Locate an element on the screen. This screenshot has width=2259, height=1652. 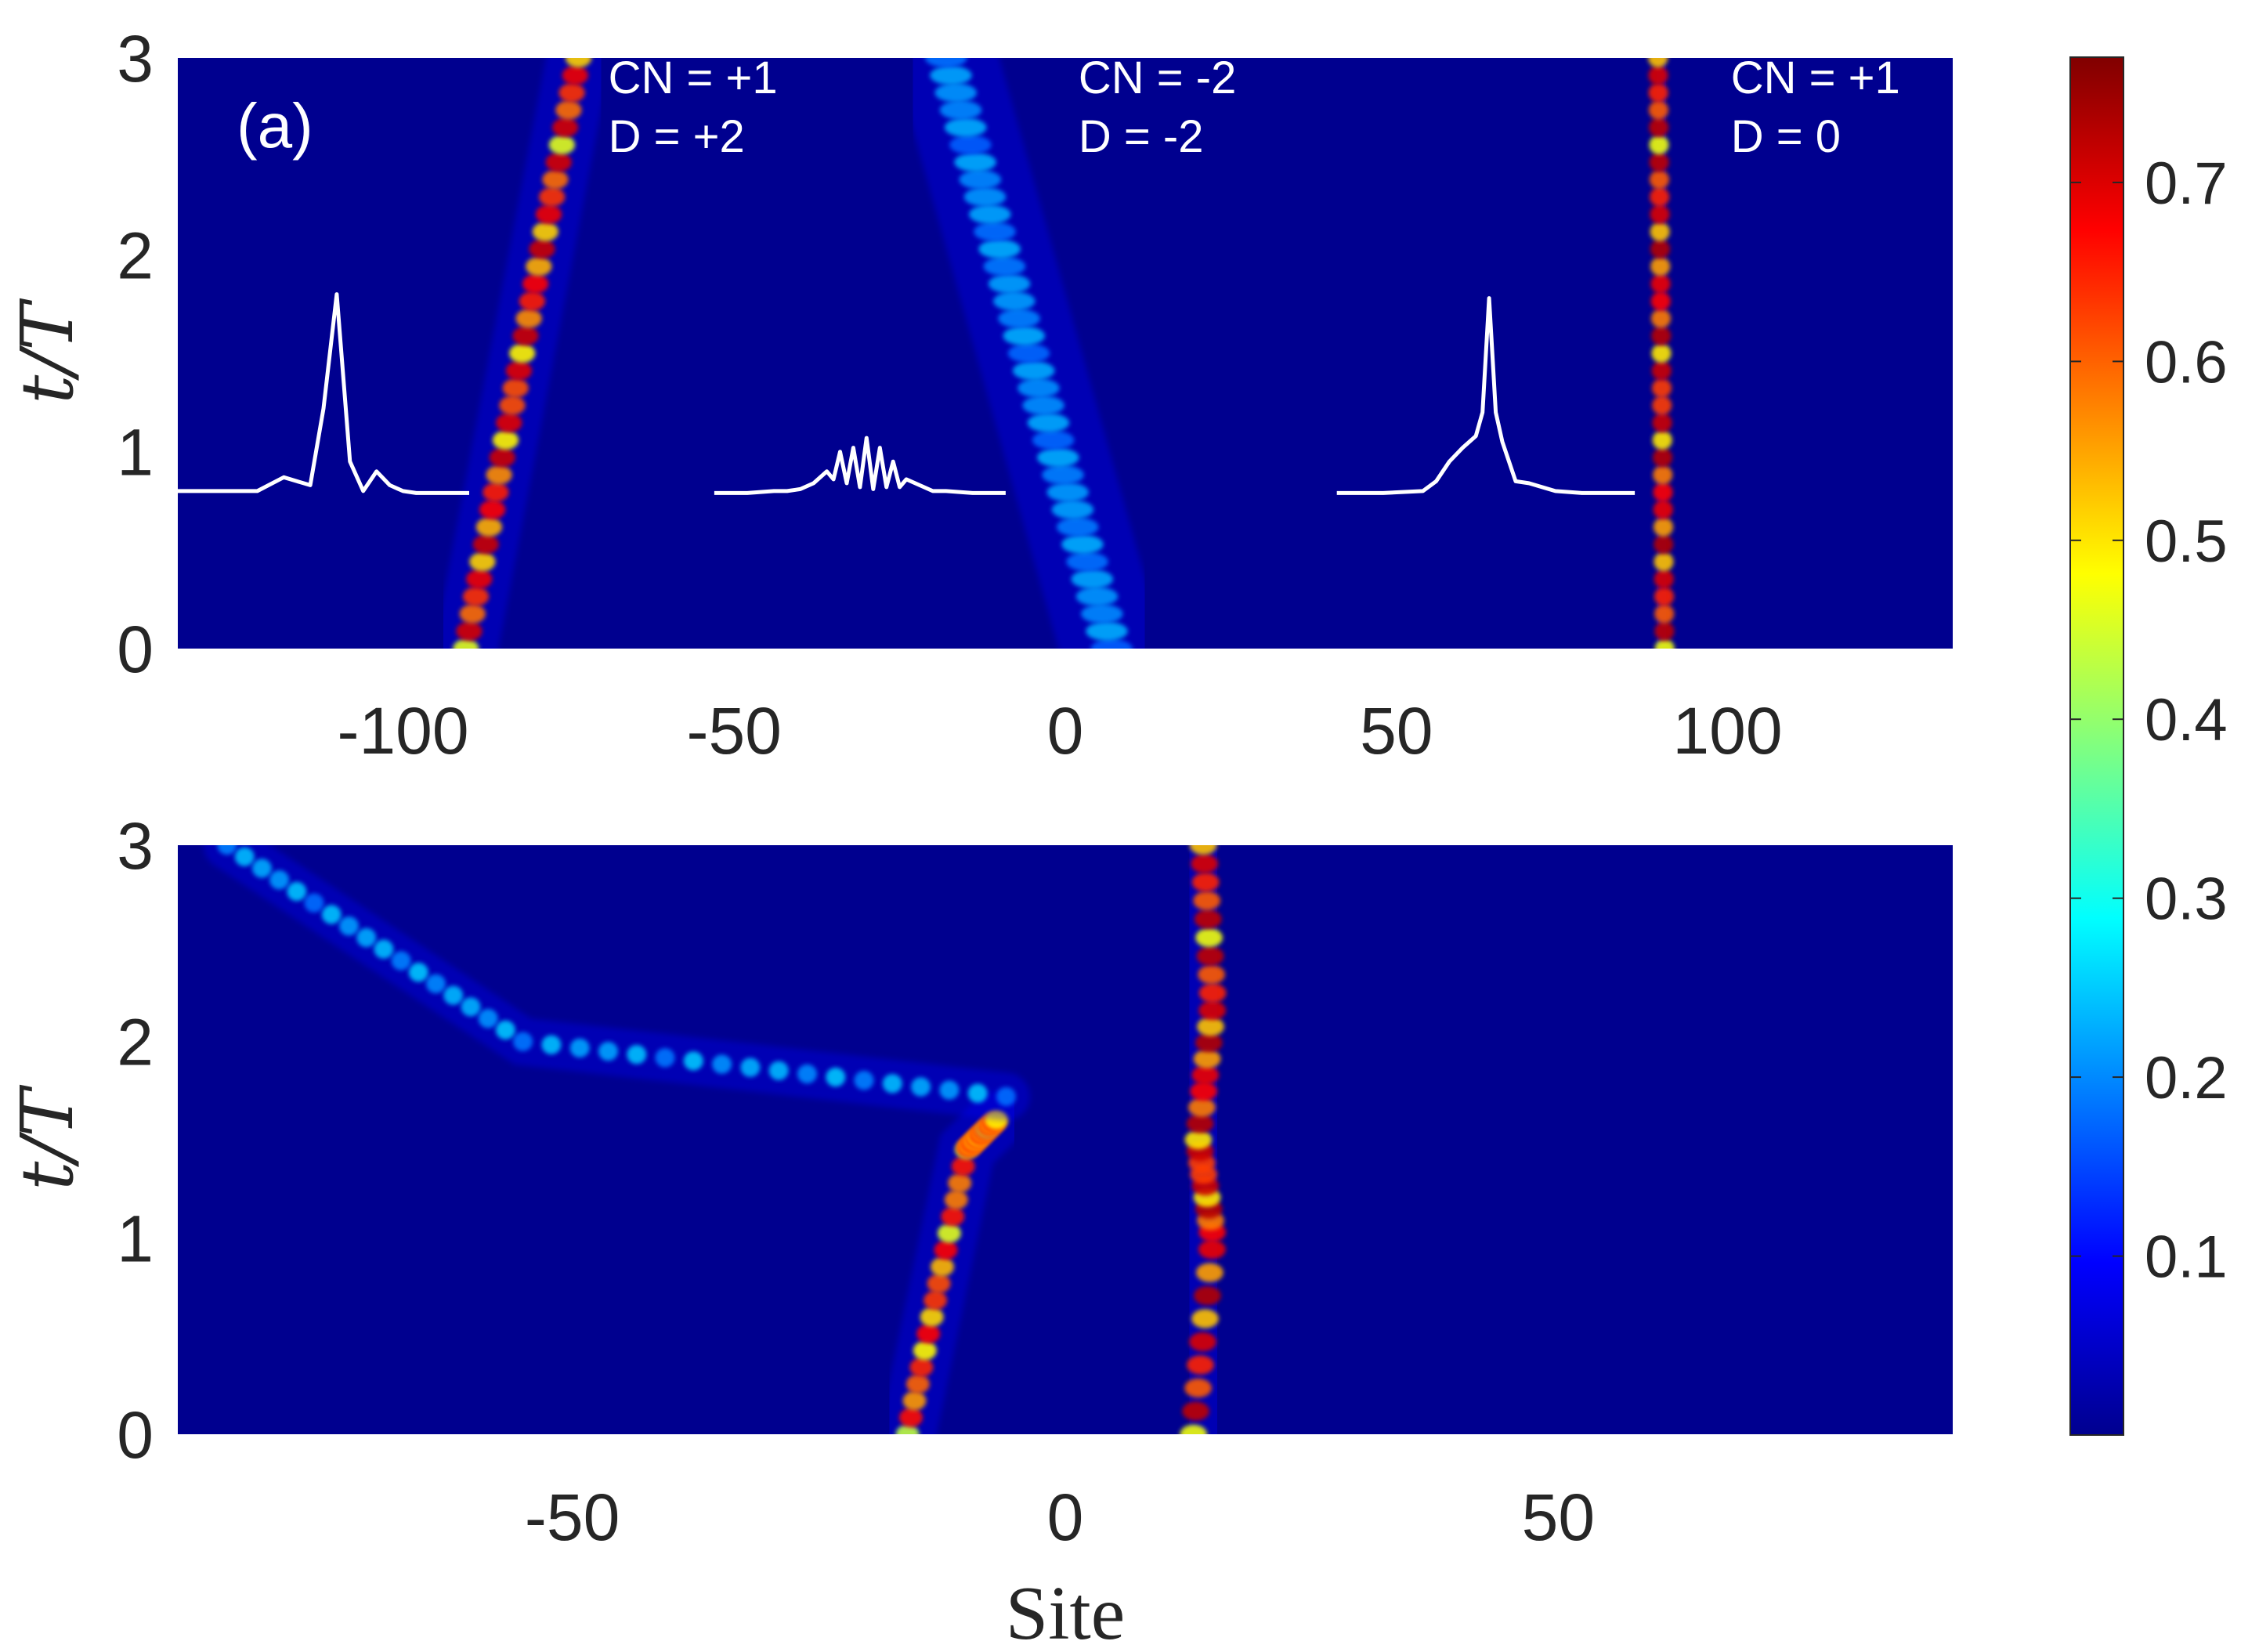
colorbar-ticks: 0.1 0.2 0.3 0.4 0.5 0.6 0.7 is located at coordinates (2149, 721).